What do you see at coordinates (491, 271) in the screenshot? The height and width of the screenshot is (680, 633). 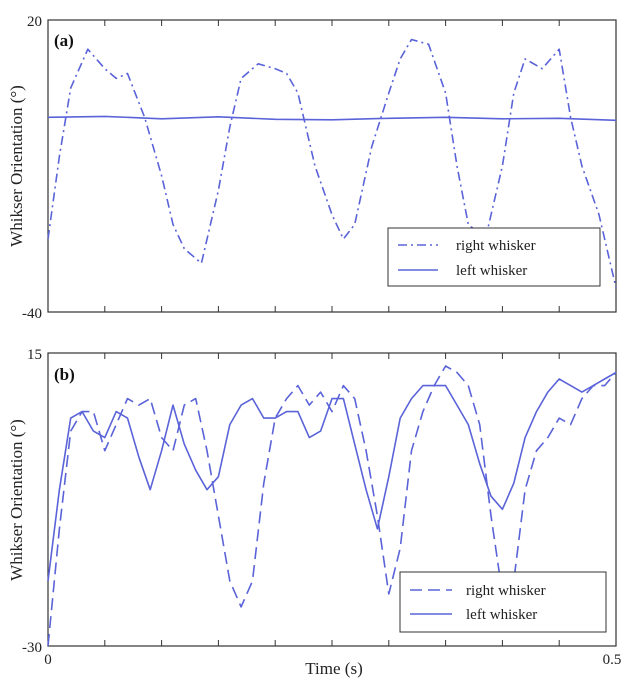 I see `panel-a-legend-label-left: left whisker` at bounding box center [491, 271].